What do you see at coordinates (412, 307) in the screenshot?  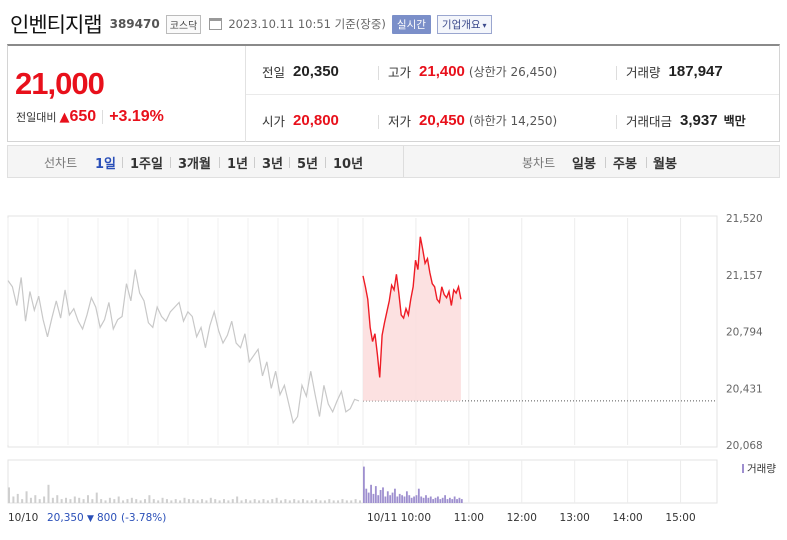 I see `series-line-today` at bounding box center [412, 307].